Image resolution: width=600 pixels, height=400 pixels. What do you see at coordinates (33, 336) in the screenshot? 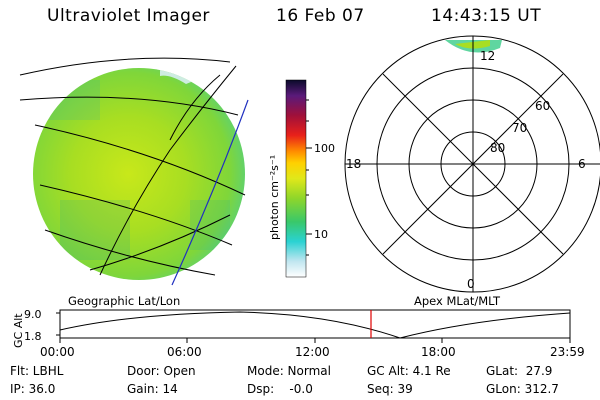
I see `altitude-tick-min: 1.8` at bounding box center [33, 336].